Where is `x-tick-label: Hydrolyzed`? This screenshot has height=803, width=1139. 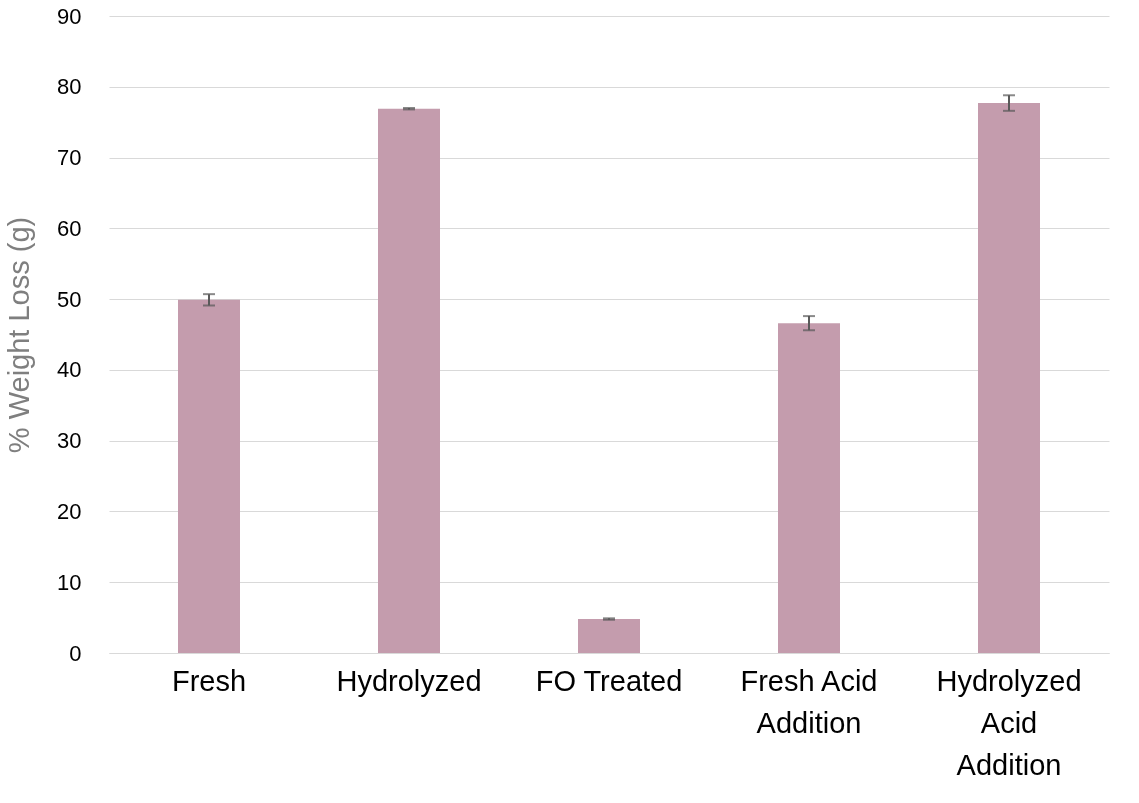 x-tick-label: Hydrolyzed is located at coordinates (409, 680).